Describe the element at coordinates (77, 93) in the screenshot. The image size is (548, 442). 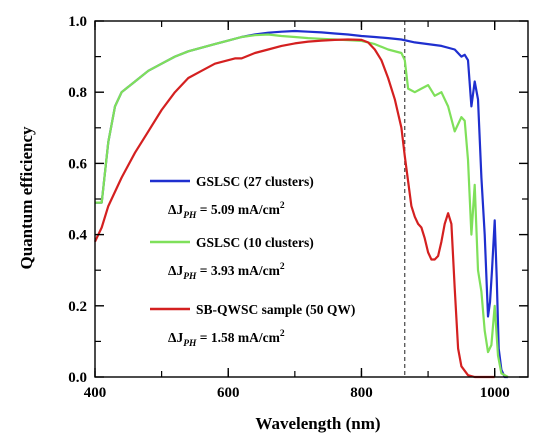
I see `y-tick-label: 0.8` at that location.